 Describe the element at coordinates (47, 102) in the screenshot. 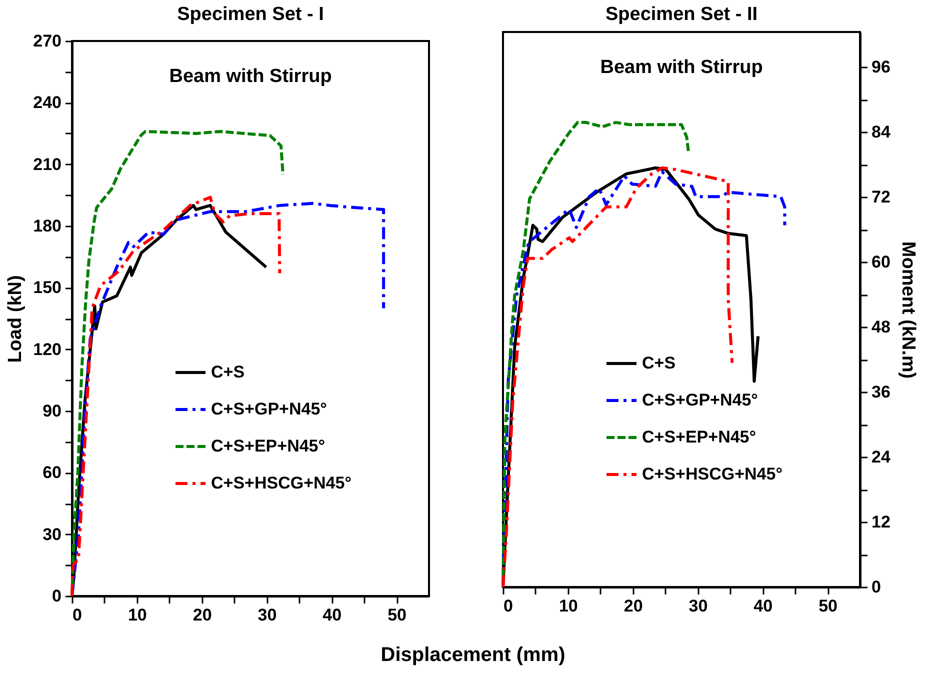

I see `y-tick-label: 240` at that location.